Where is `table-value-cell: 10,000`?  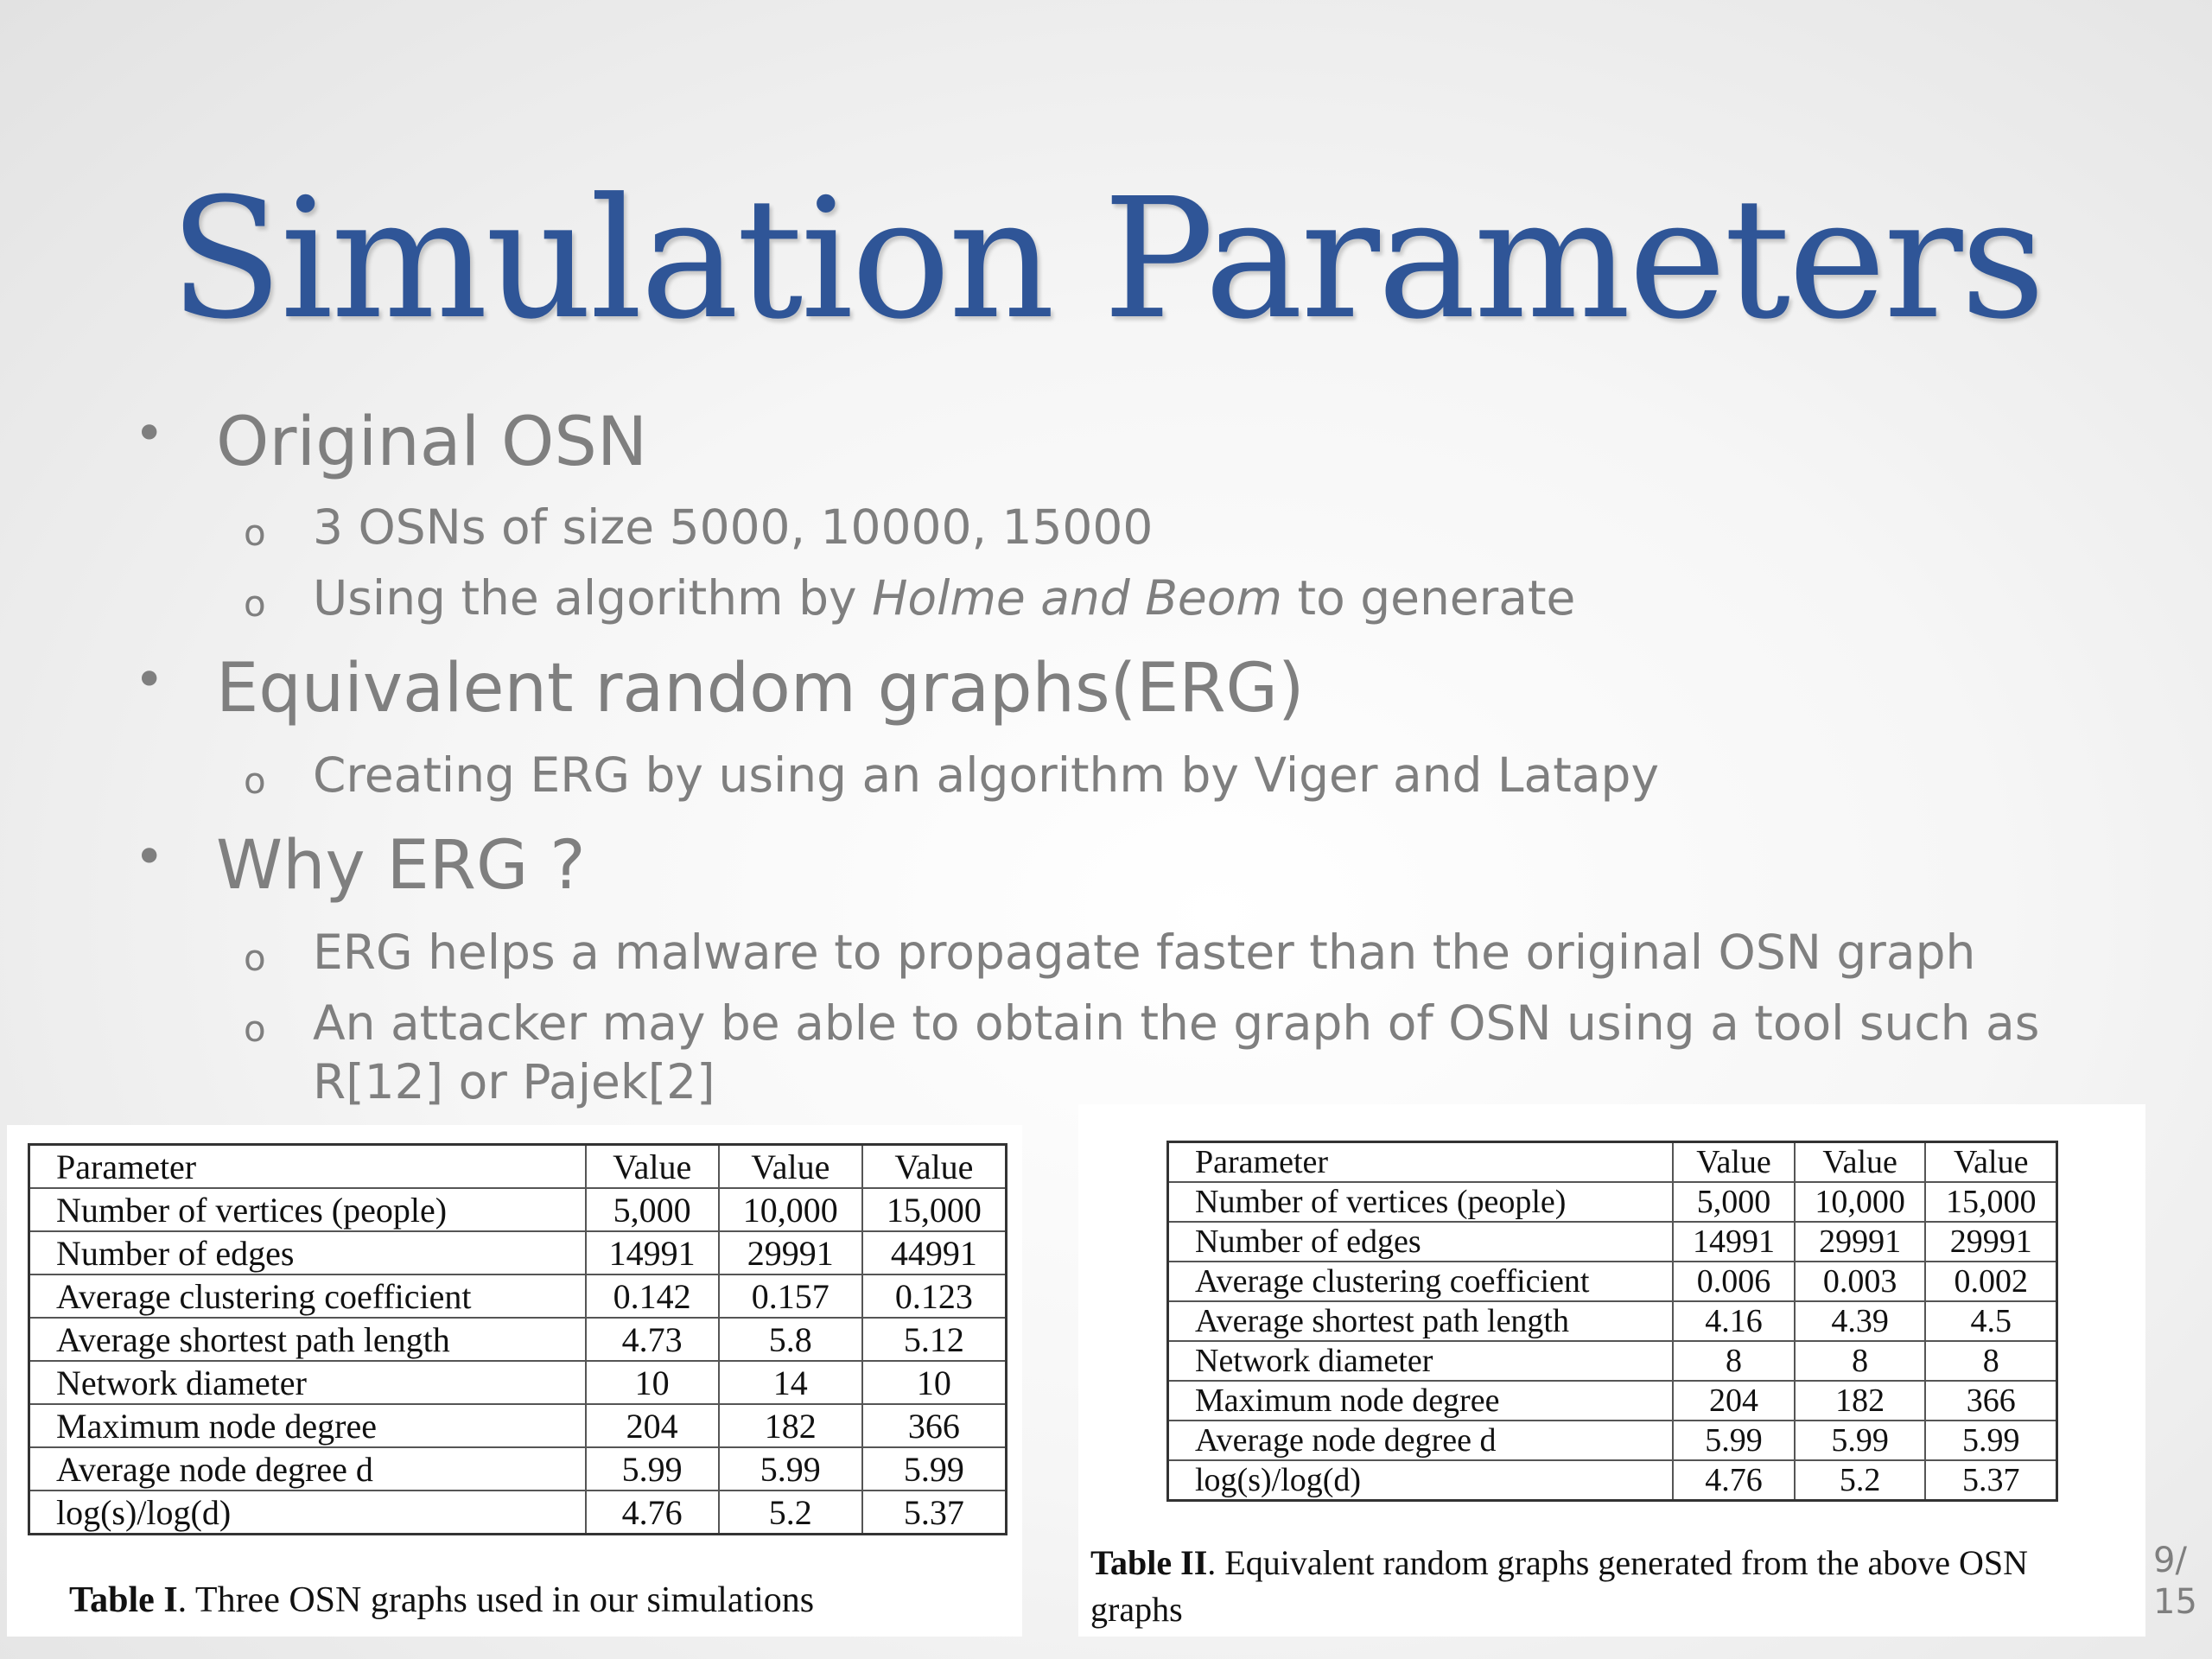 table-value-cell: 10,000 is located at coordinates (790, 1209).